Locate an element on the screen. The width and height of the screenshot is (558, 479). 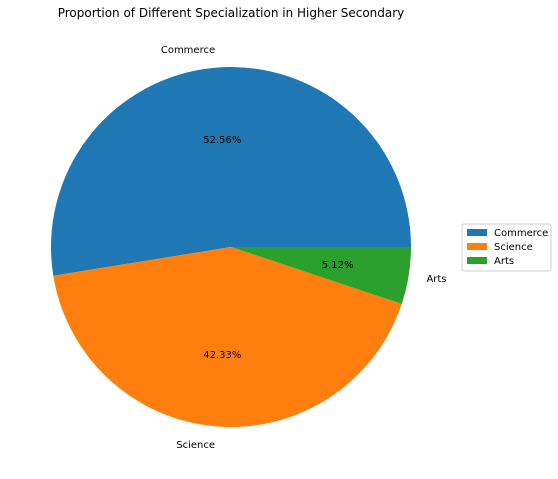
legend: Commerce Science Arts is located at coordinates (506, 247).